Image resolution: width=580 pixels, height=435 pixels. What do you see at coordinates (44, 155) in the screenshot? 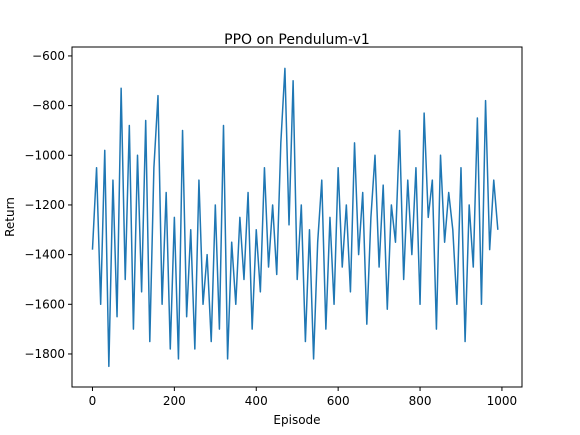
I see `y-tick-label: −1000` at bounding box center [44, 155].